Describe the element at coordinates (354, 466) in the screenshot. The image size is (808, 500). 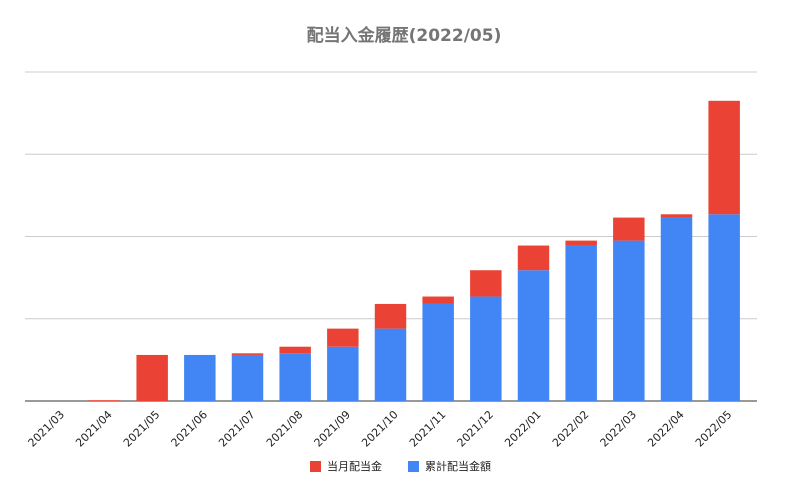
I see `legend-label: 当月配当金` at that location.